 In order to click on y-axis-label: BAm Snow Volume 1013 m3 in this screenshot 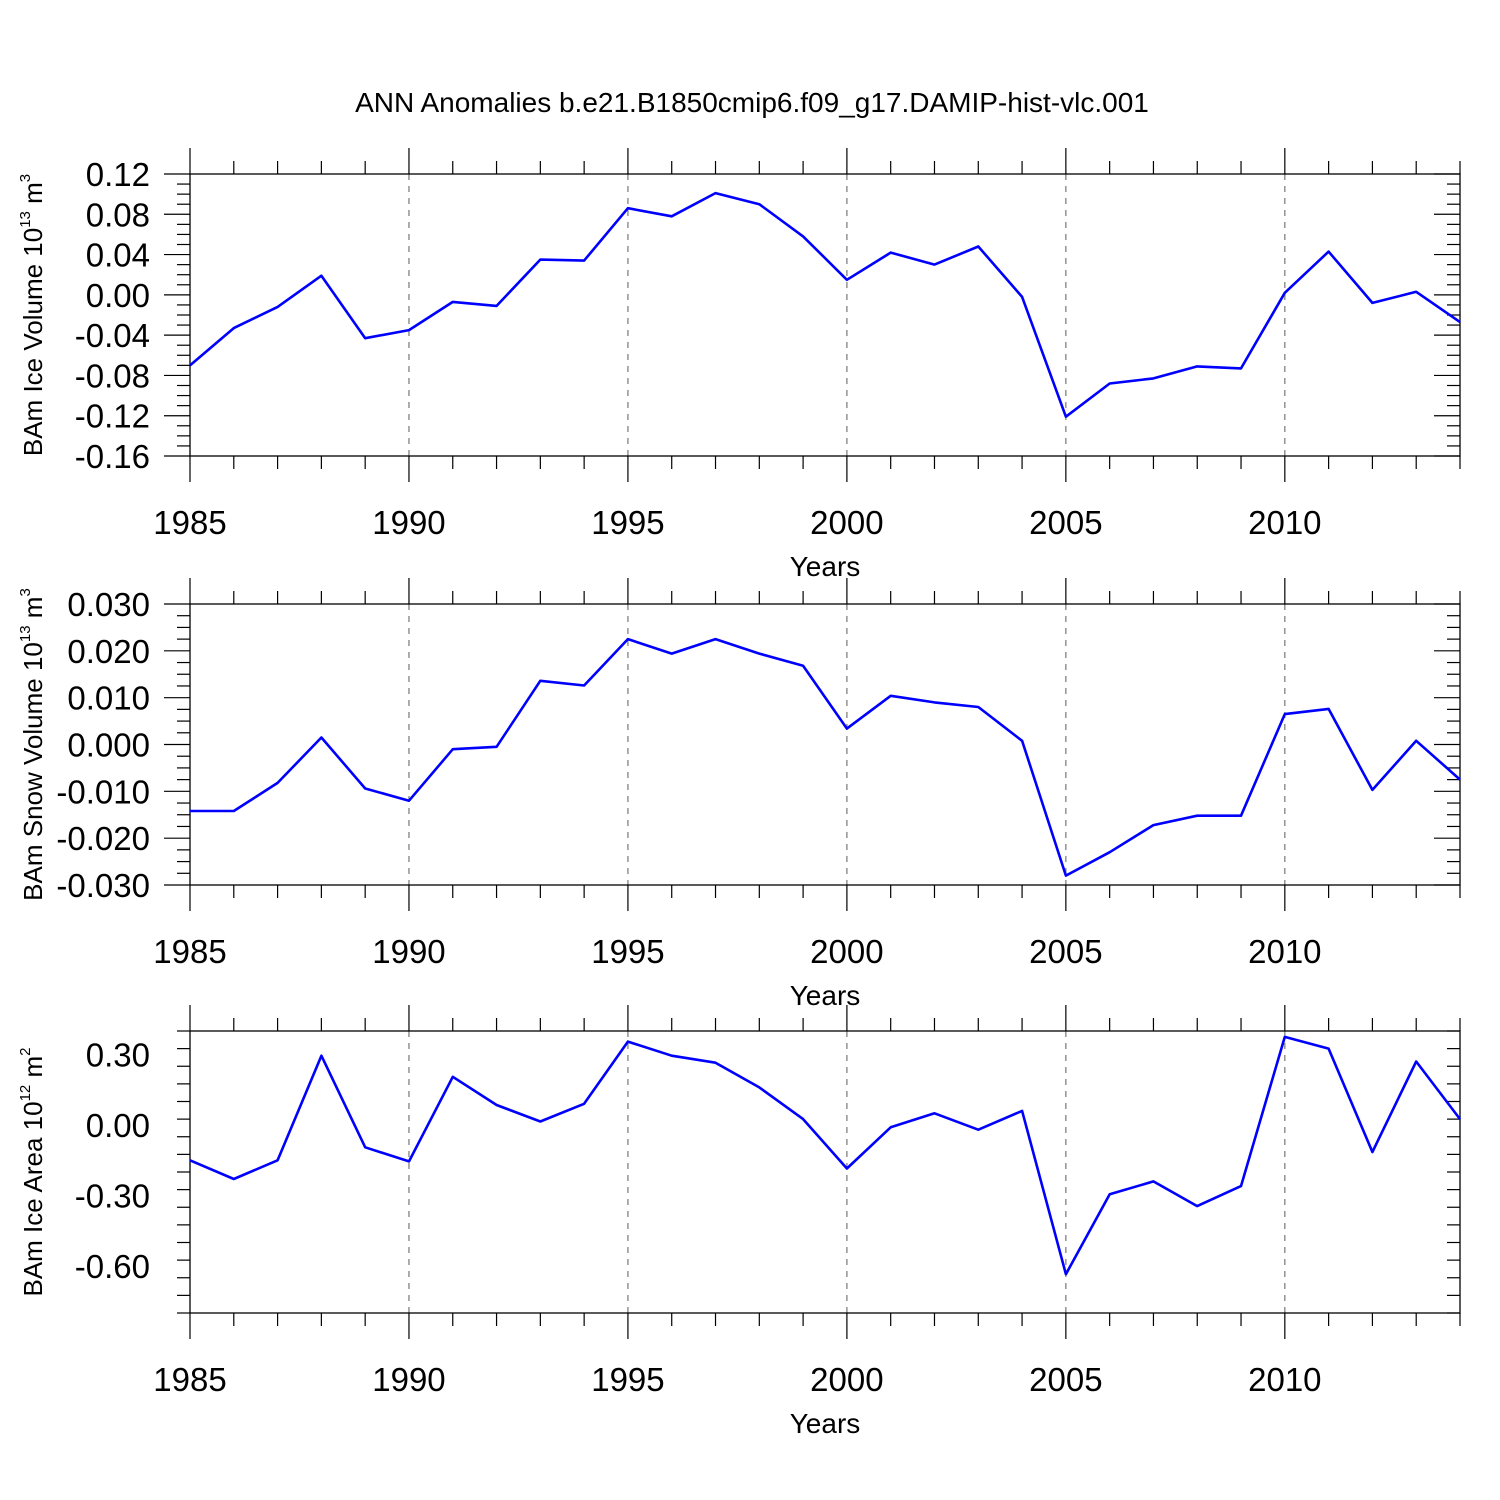, I will do `click(32, 744)`.